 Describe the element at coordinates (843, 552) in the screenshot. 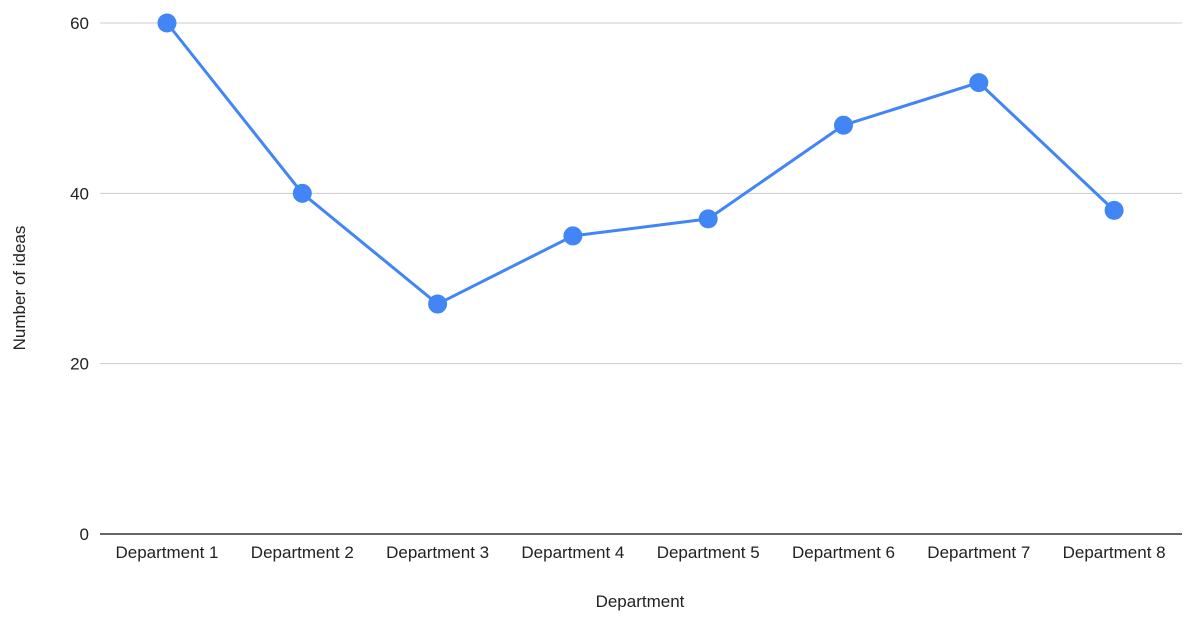

I see `x-tick-label: Department 6` at that location.